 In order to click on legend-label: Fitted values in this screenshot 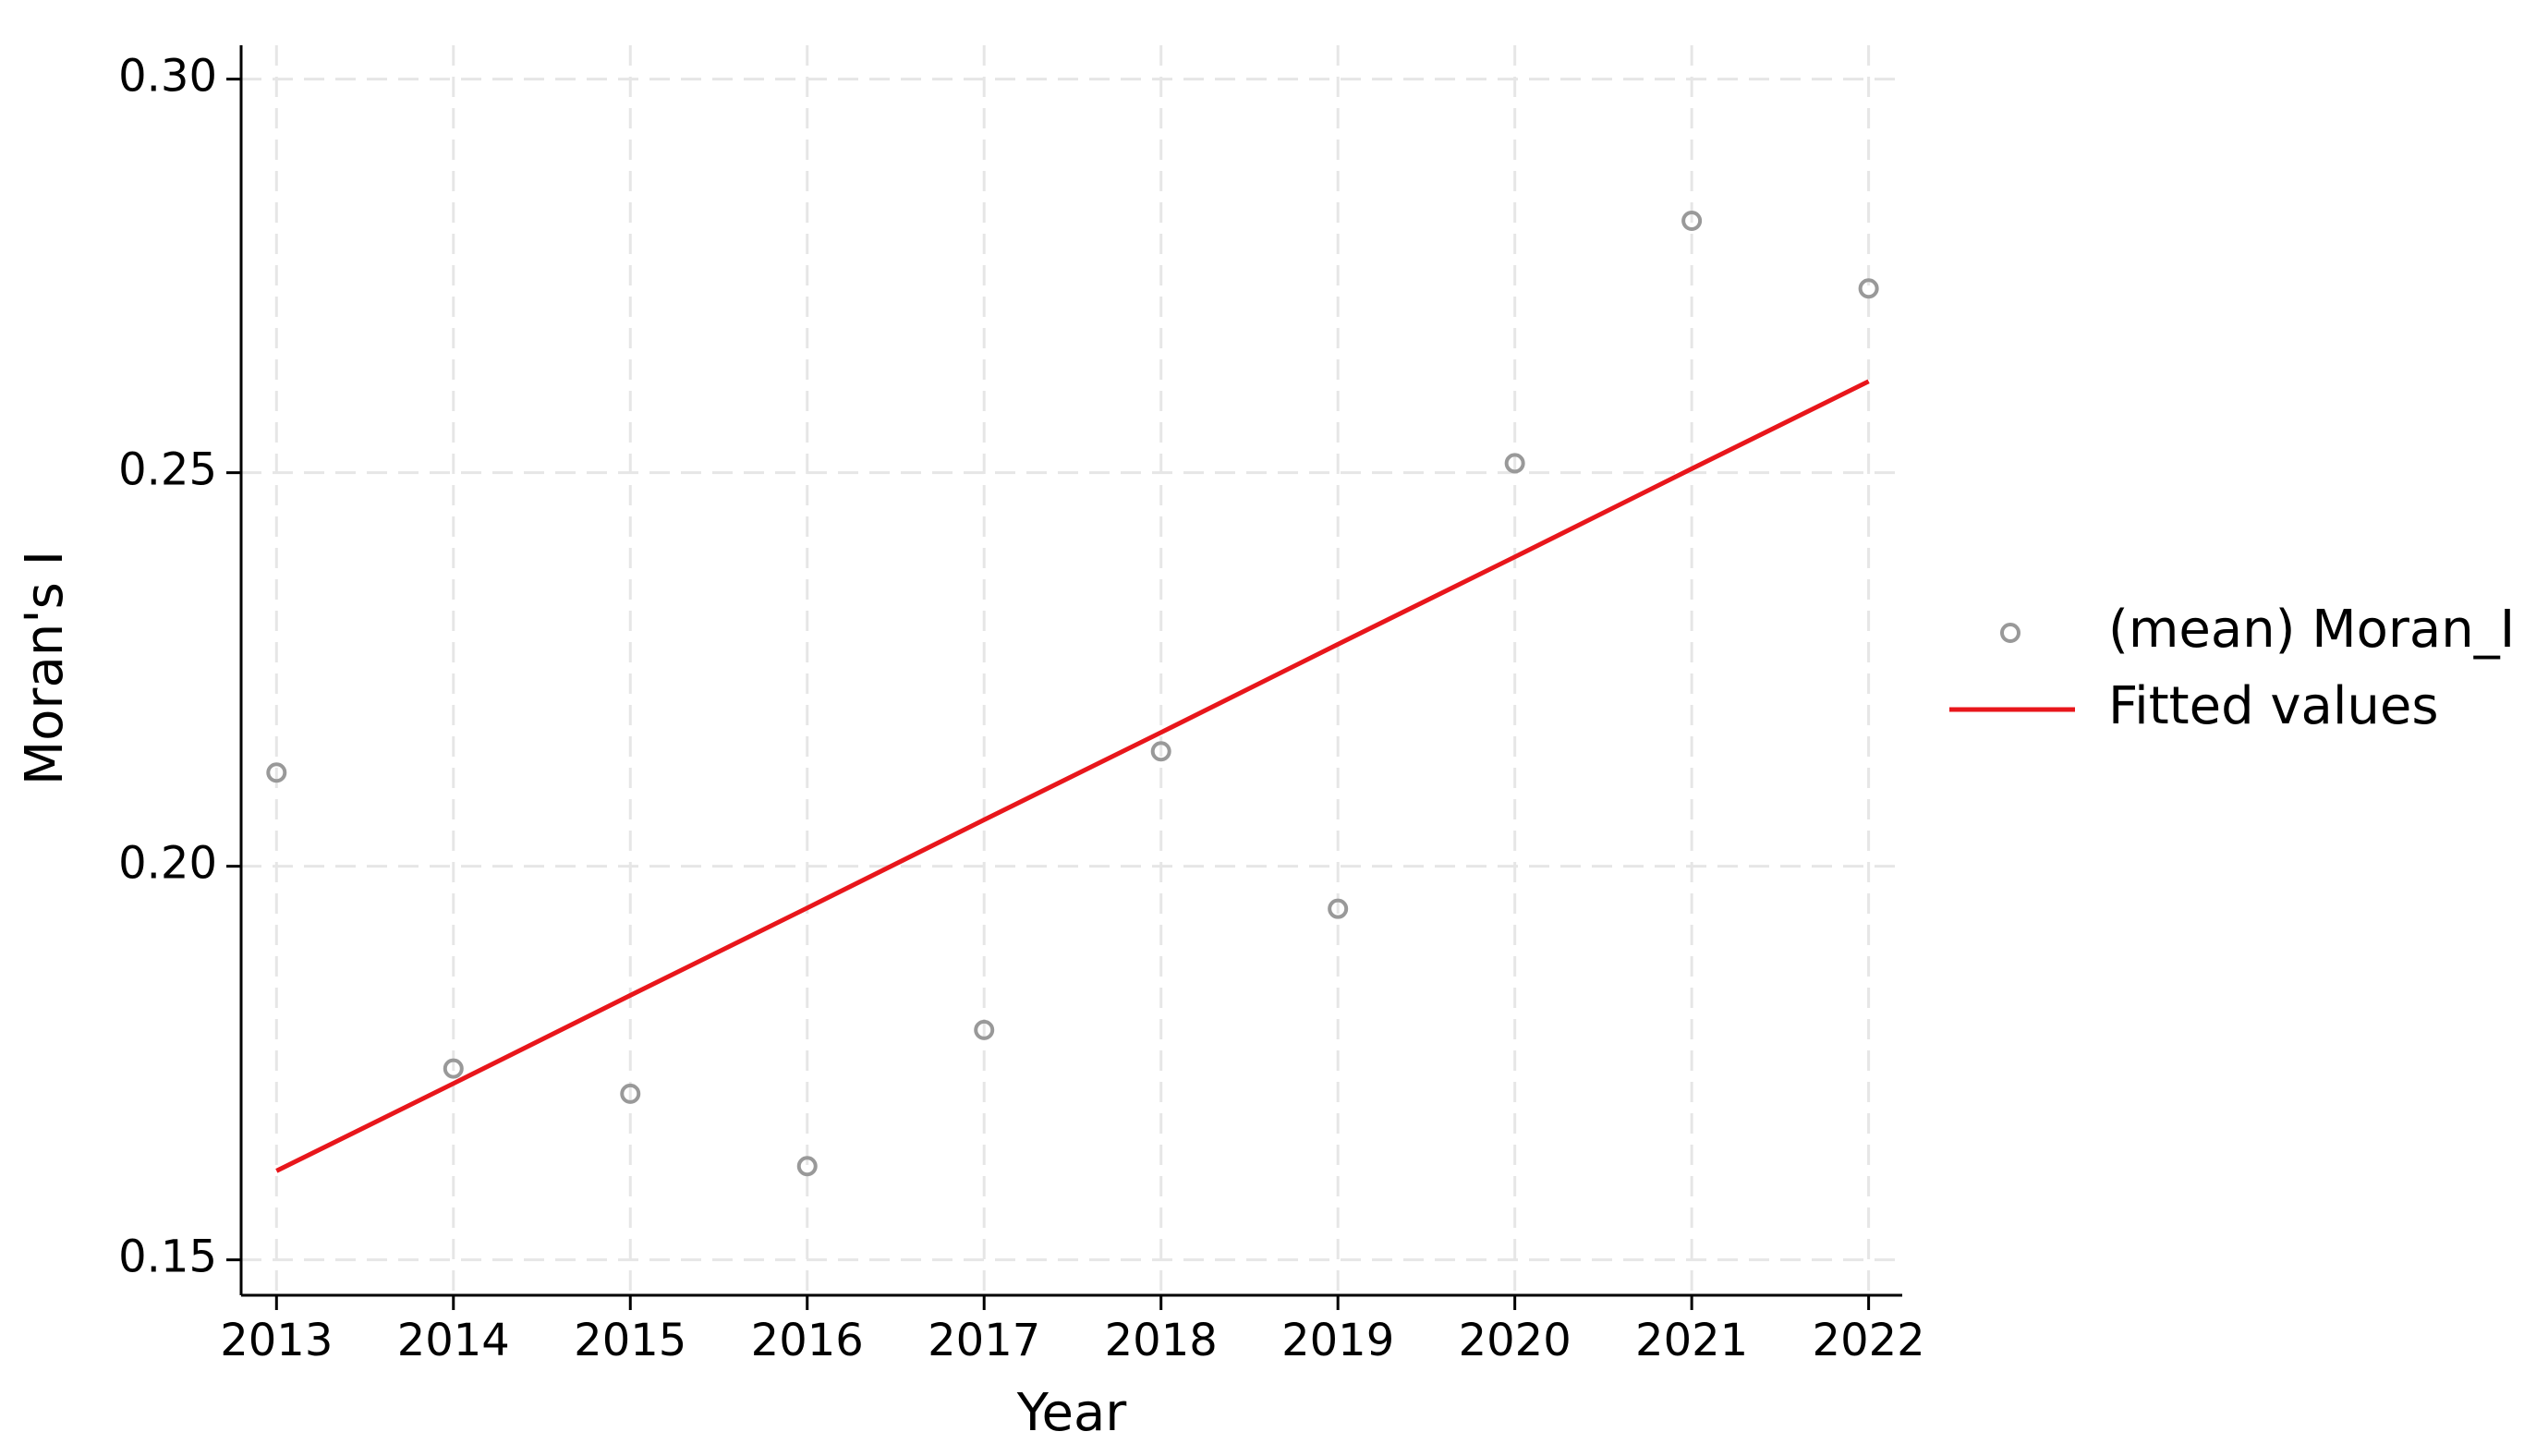, I will do `click(2273, 706)`.